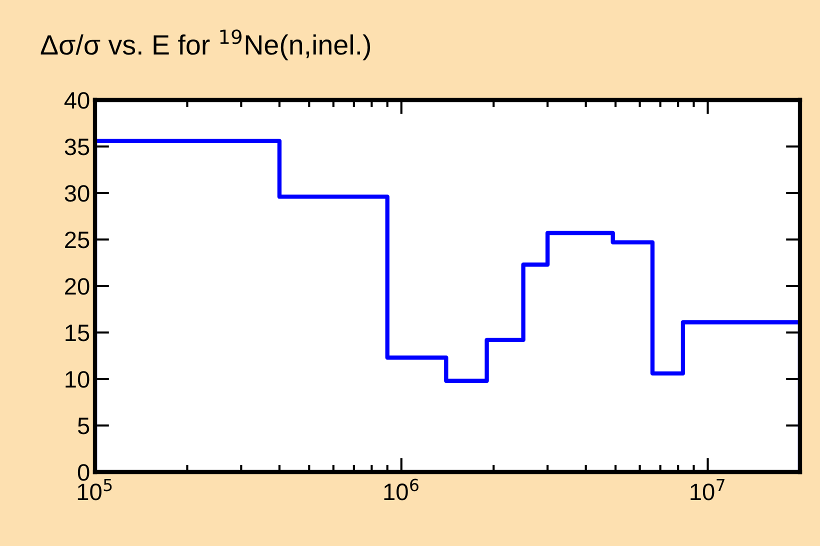 The height and width of the screenshot is (546, 820). What do you see at coordinates (77, 193) in the screenshot?
I see `y-tick-label: 30` at bounding box center [77, 193].